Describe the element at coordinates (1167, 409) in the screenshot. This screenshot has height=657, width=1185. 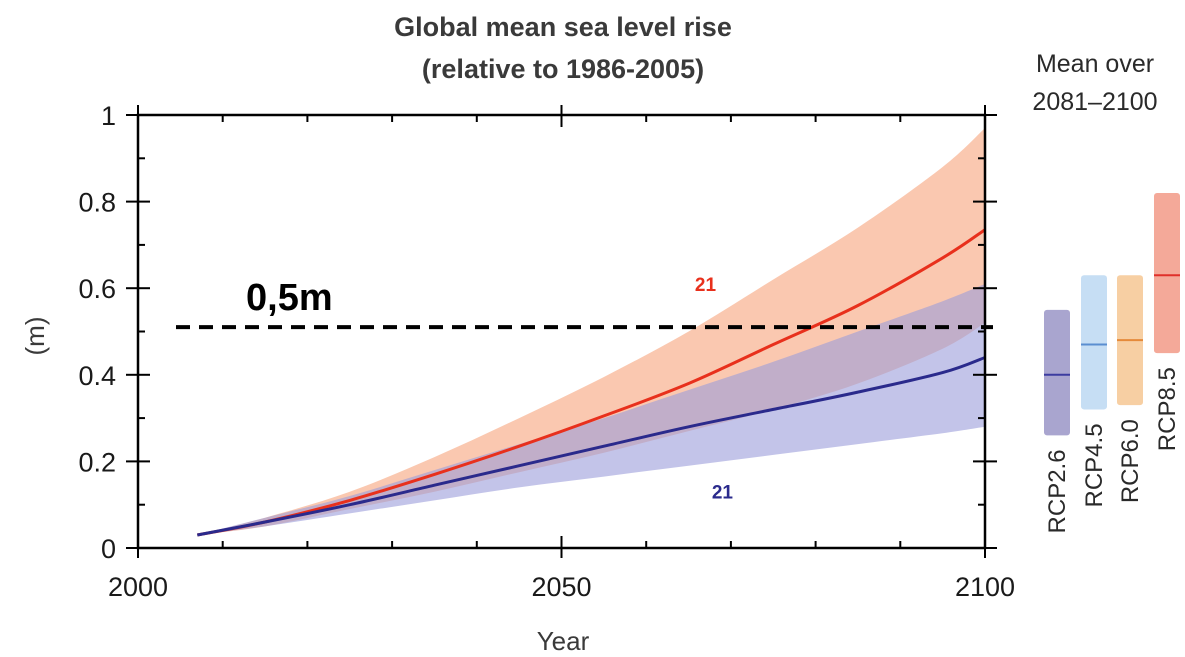
I see `side-bar-label: RCP8.5` at that location.